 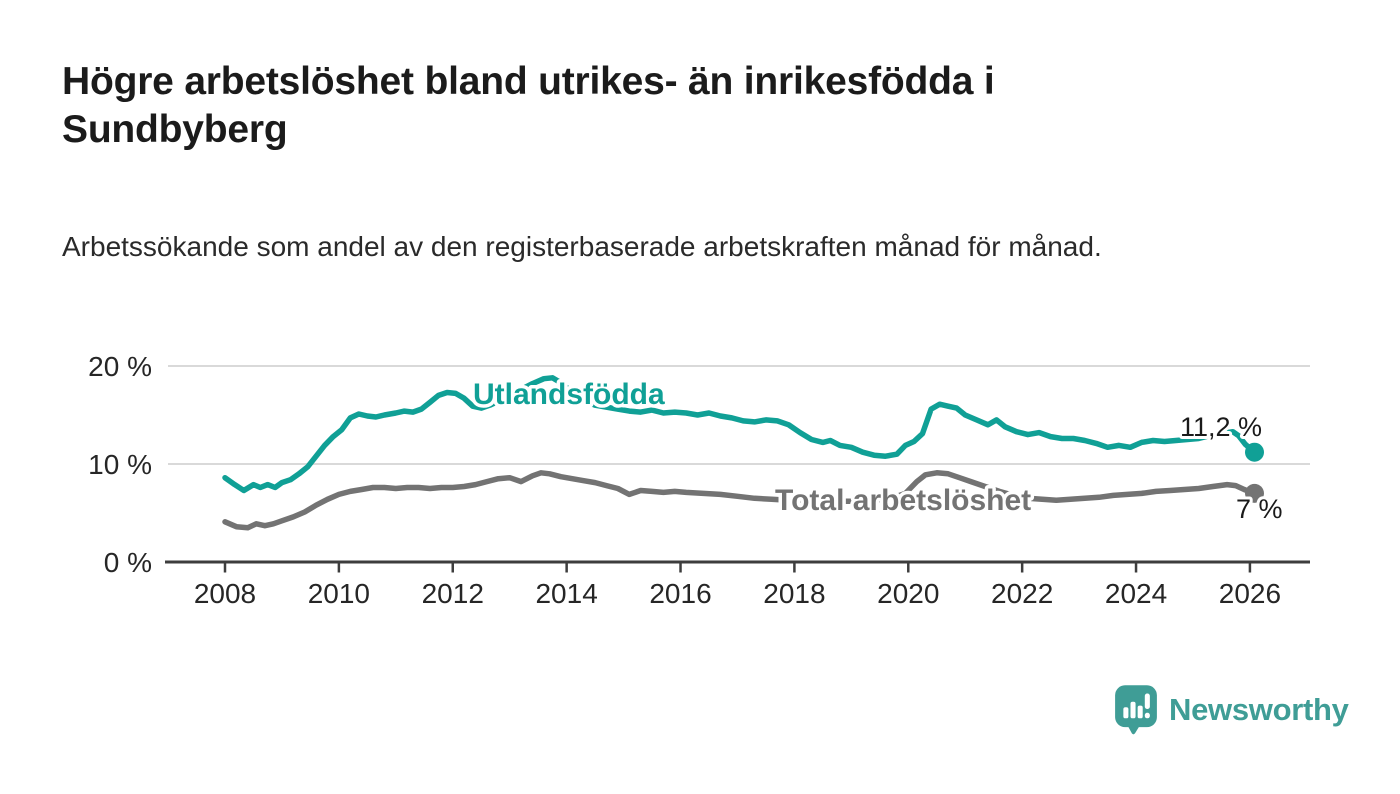 What do you see at coordinates (569, 394) in the screenshot?
I see `series-label-utlandsf-dda: Utlandsfödda` at bounding box center [569, 394].